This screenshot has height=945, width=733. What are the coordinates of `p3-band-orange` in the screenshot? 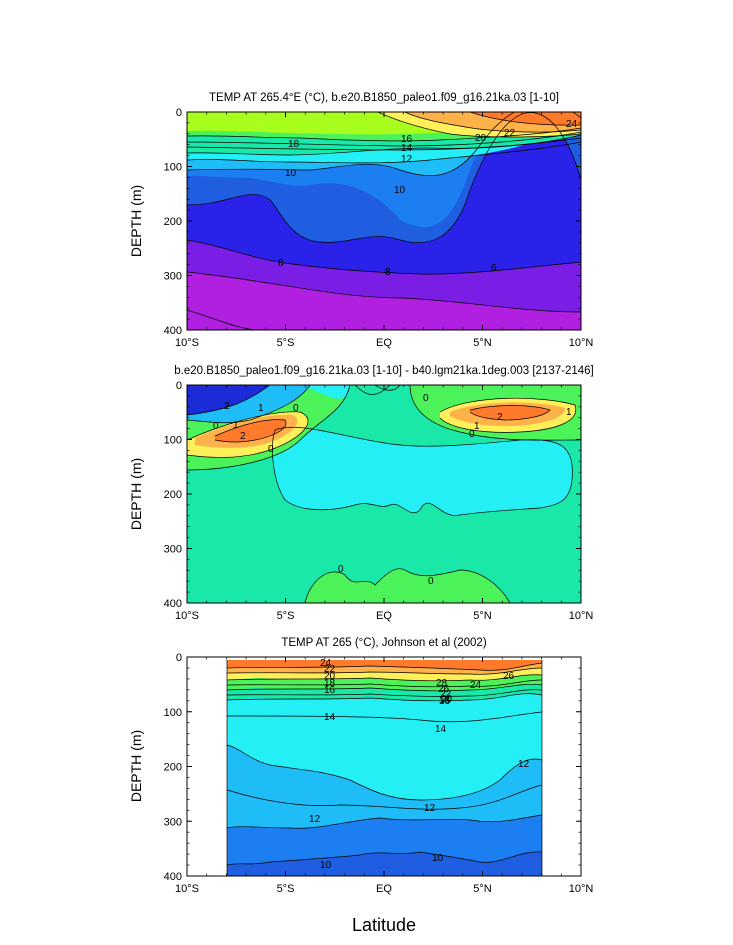 It's located at (384, 665).